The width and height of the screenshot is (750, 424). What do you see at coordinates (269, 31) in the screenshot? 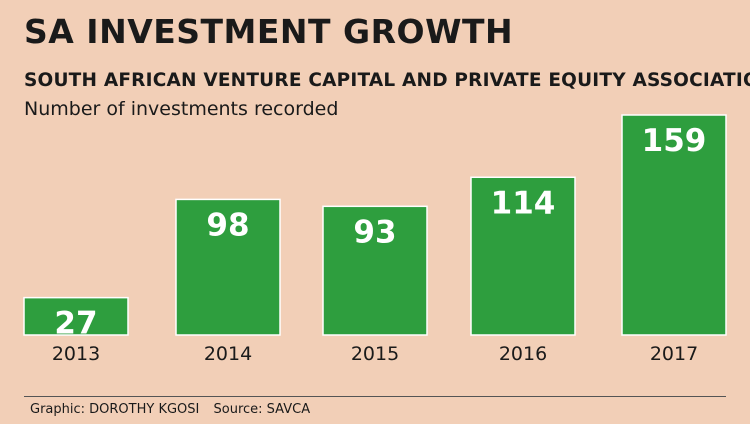
I see `chart-title: SA INVESTMENT GROWTH` at bounding box center [269, 31].